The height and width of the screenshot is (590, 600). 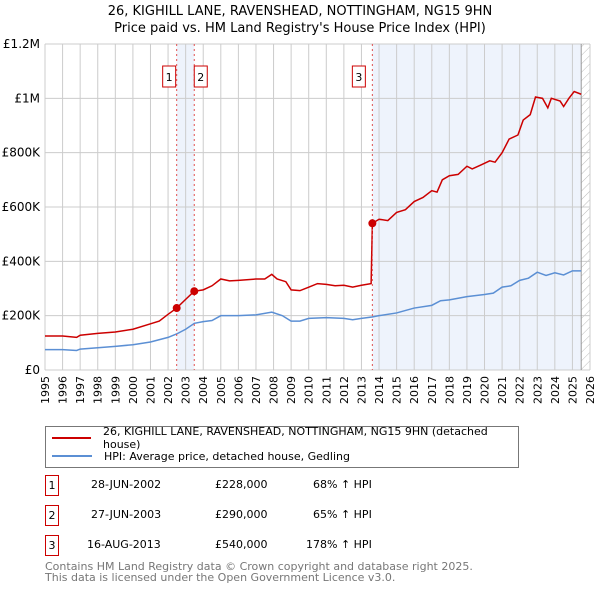 What do you see at coordinates (168, 390) in the screenshot?
I see `x-tick-label: 2002` at bounding box center [168, 390].